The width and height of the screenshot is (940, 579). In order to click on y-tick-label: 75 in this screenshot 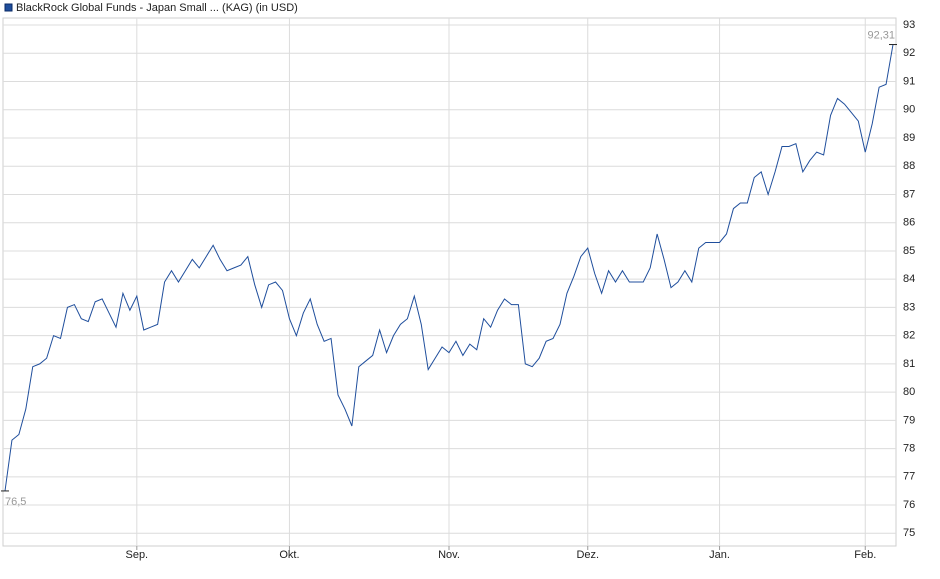, I will do `click(909, 533)`.